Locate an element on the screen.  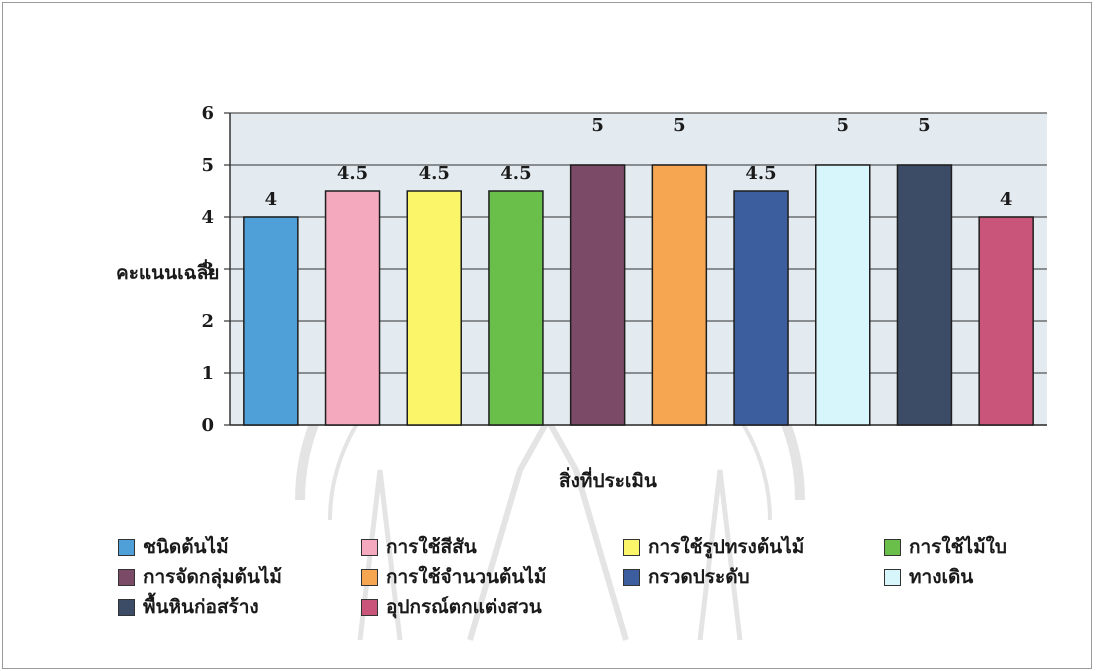
legend-label: อุปกรณ์ตกแต่งสวน is located at coordinates (464, 607).